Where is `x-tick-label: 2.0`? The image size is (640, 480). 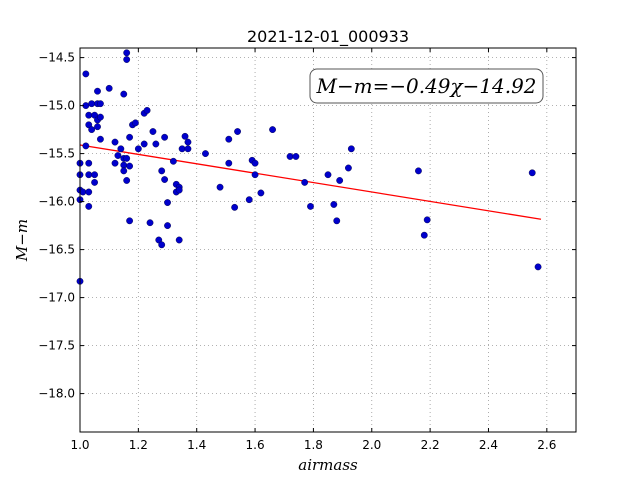 x-tick-label: 2.0 is located at coordinates (371, 445).